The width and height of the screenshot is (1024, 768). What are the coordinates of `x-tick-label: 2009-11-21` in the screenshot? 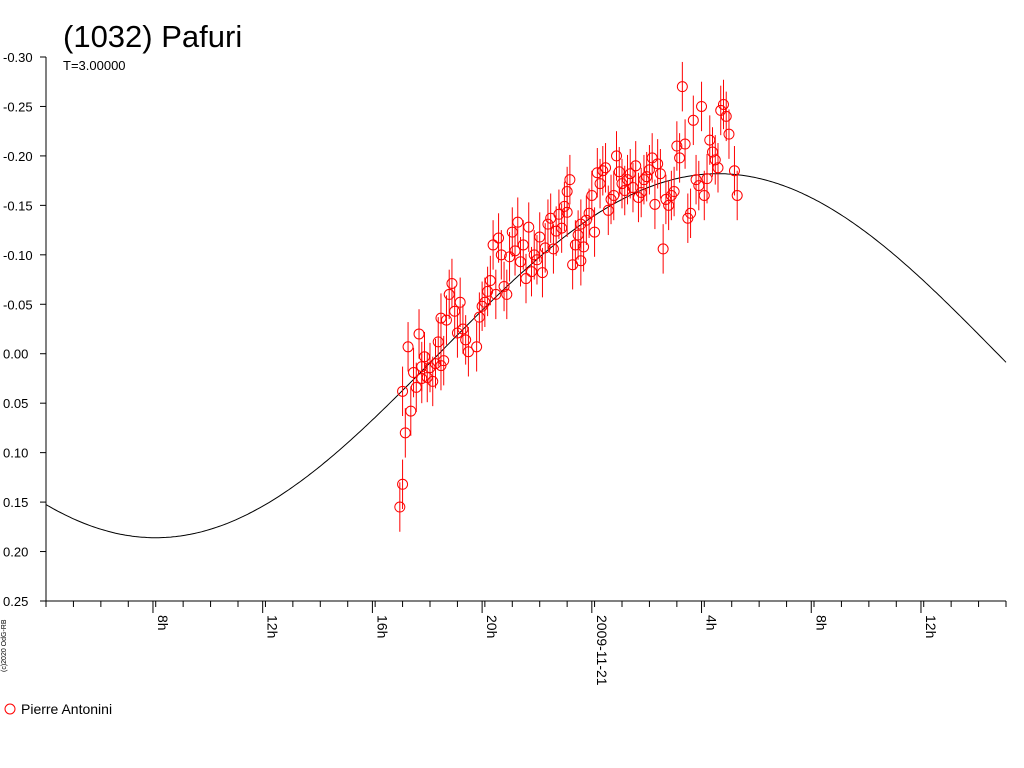 It's located at (602, 650).